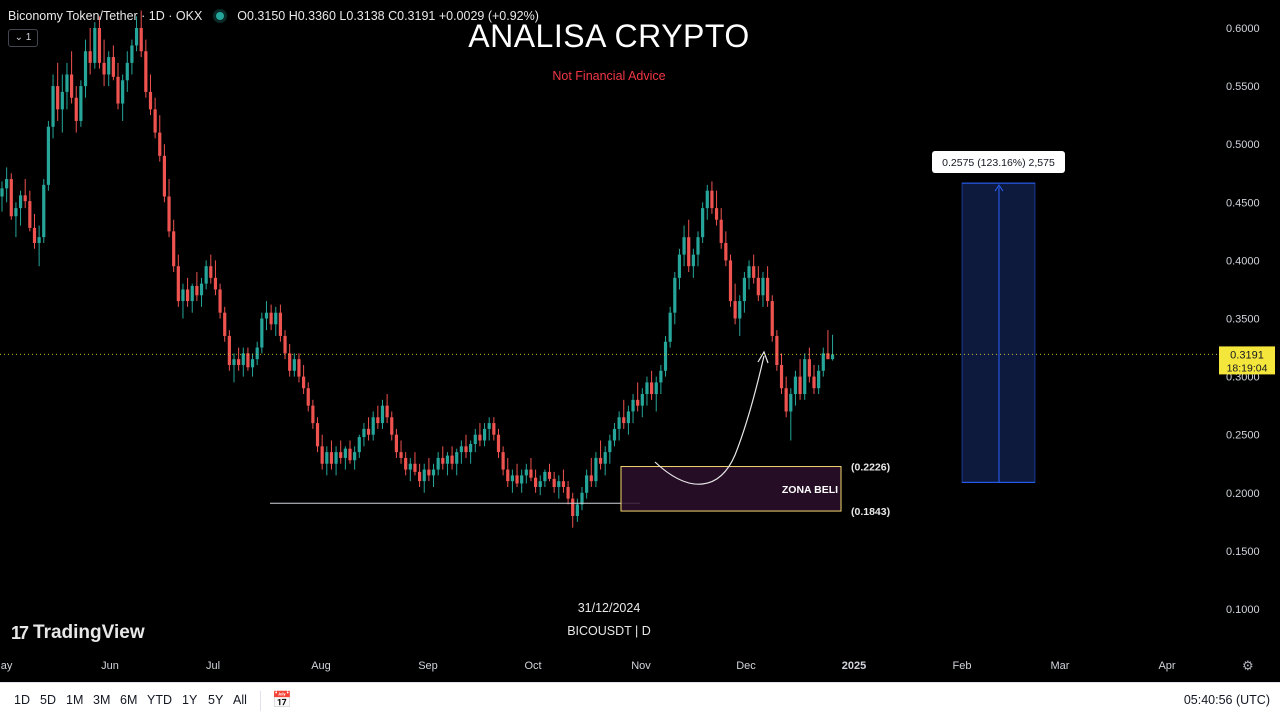  I want to click on tradingview-logo: 17 TradingView, so click(78, 633).